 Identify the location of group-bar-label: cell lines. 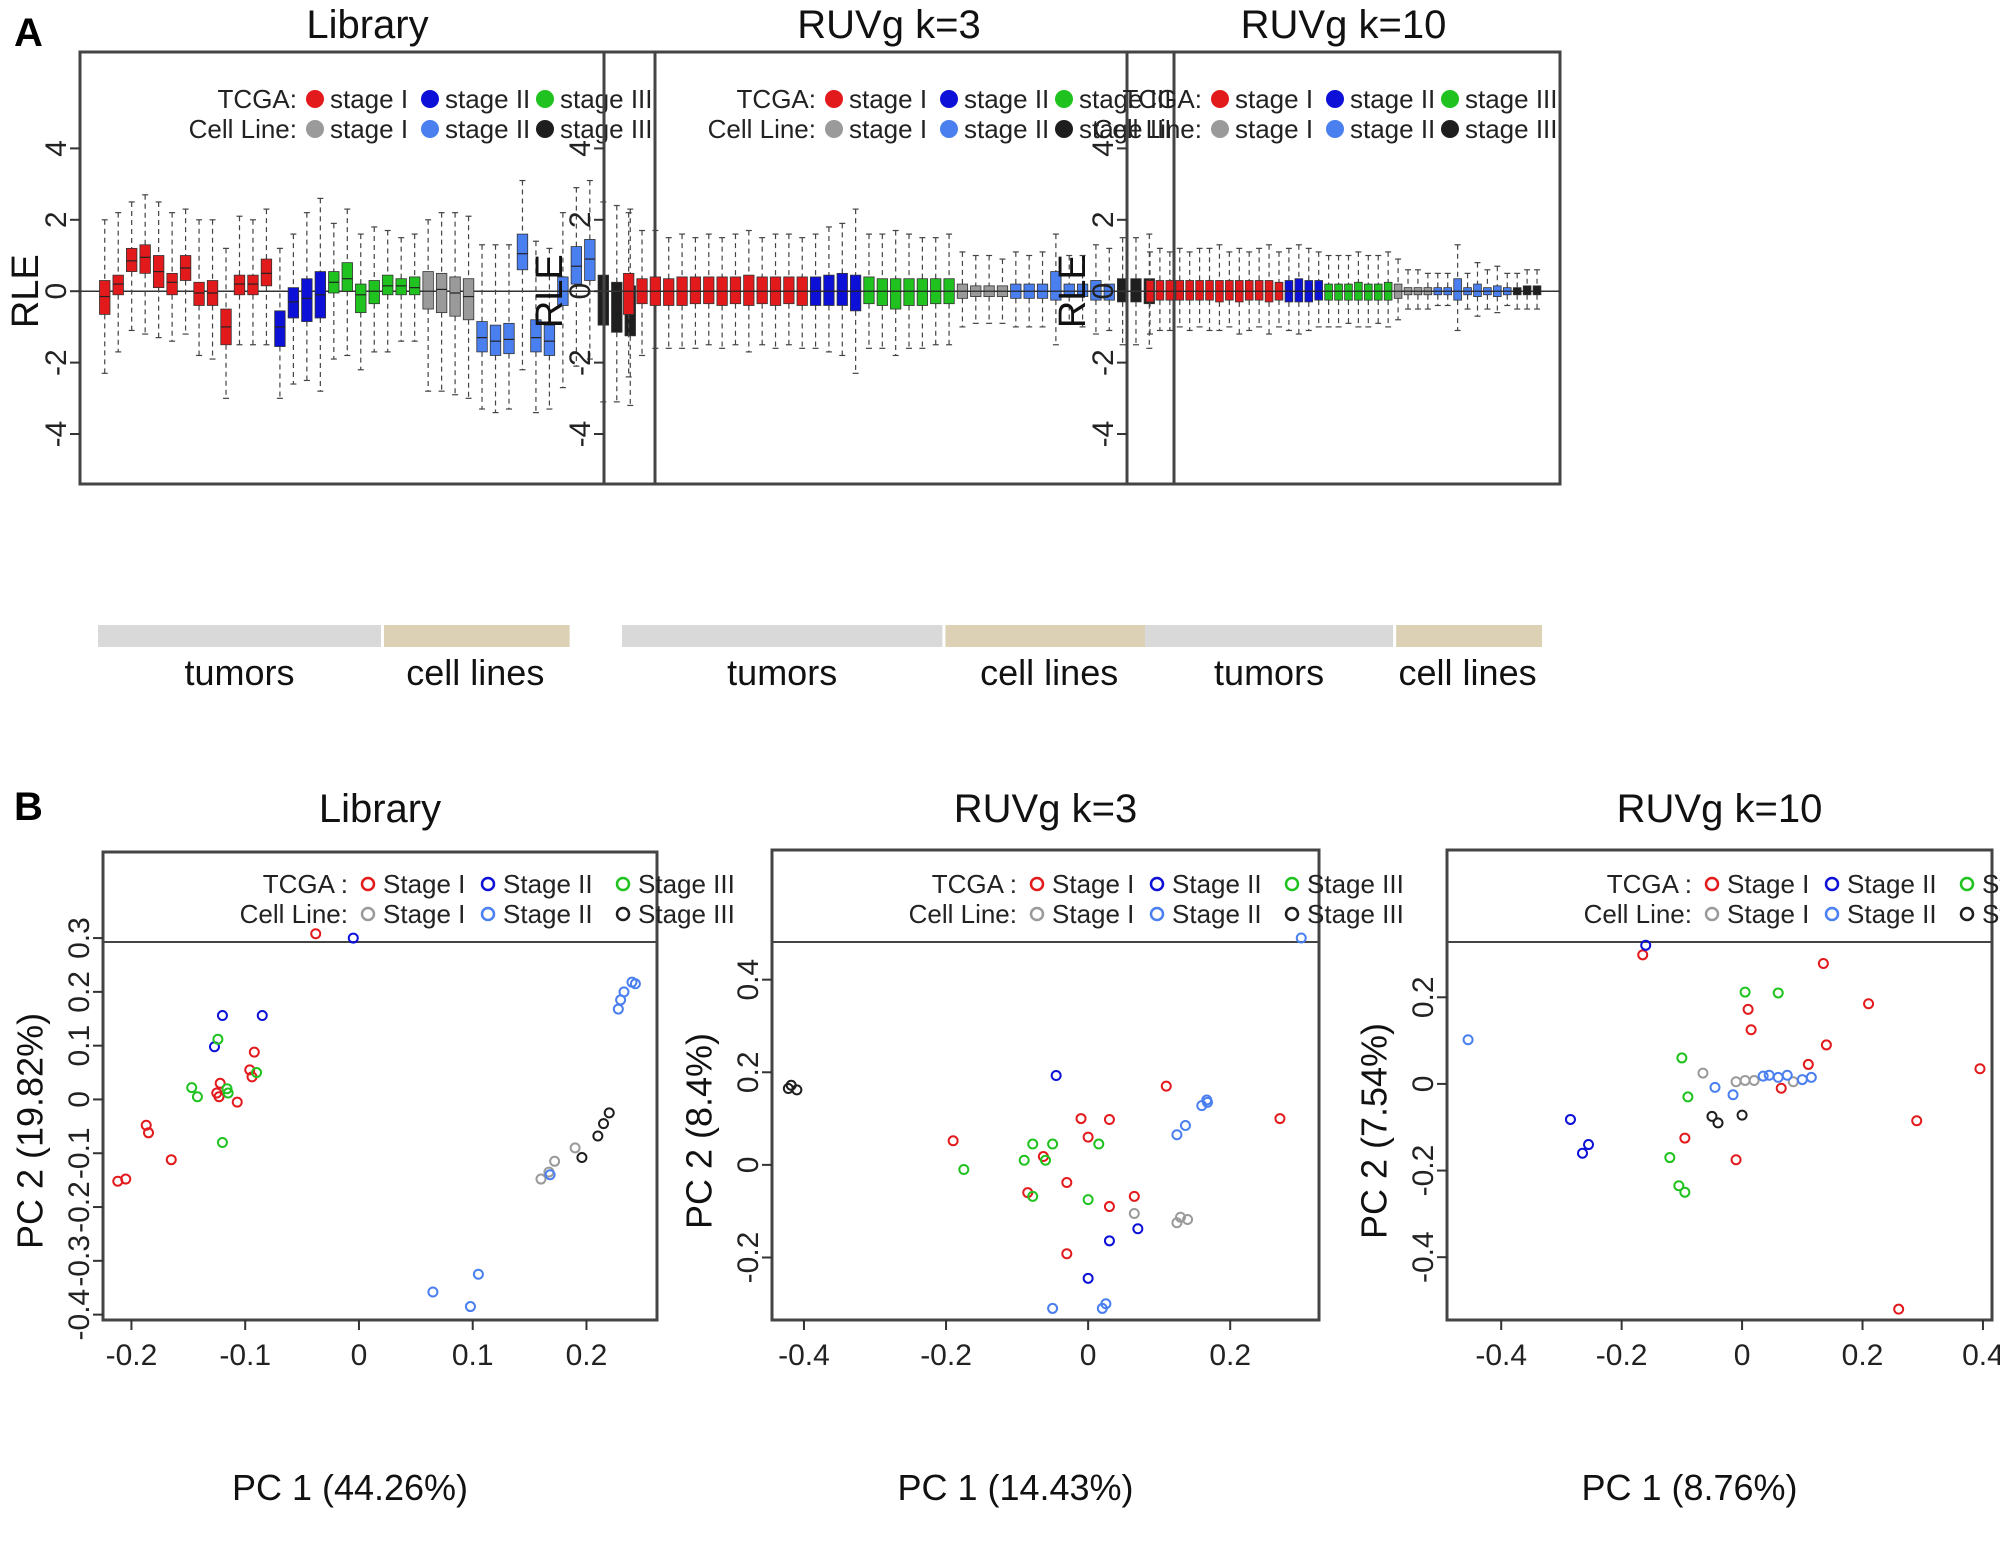
(475, 672).